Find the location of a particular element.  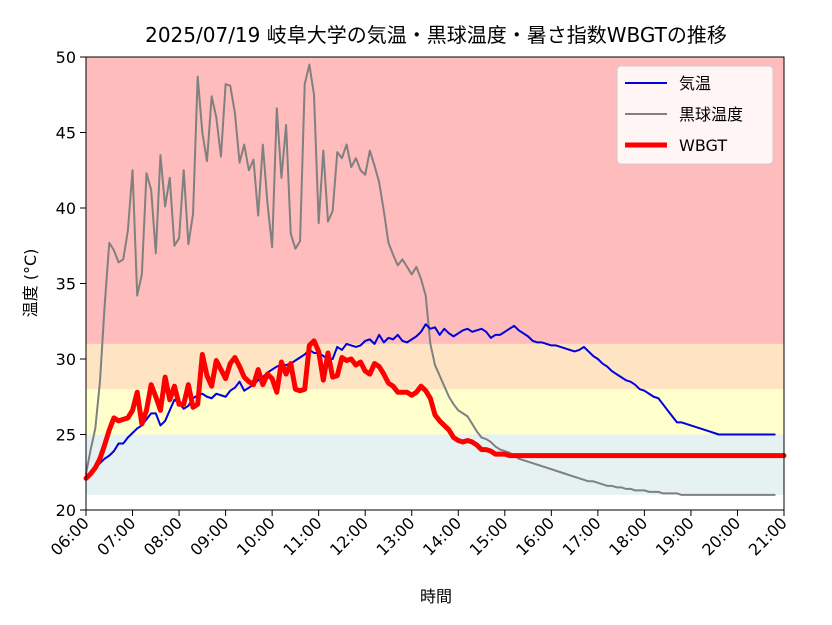

y-tick-label: 40 is located at coordinates (66, 208).